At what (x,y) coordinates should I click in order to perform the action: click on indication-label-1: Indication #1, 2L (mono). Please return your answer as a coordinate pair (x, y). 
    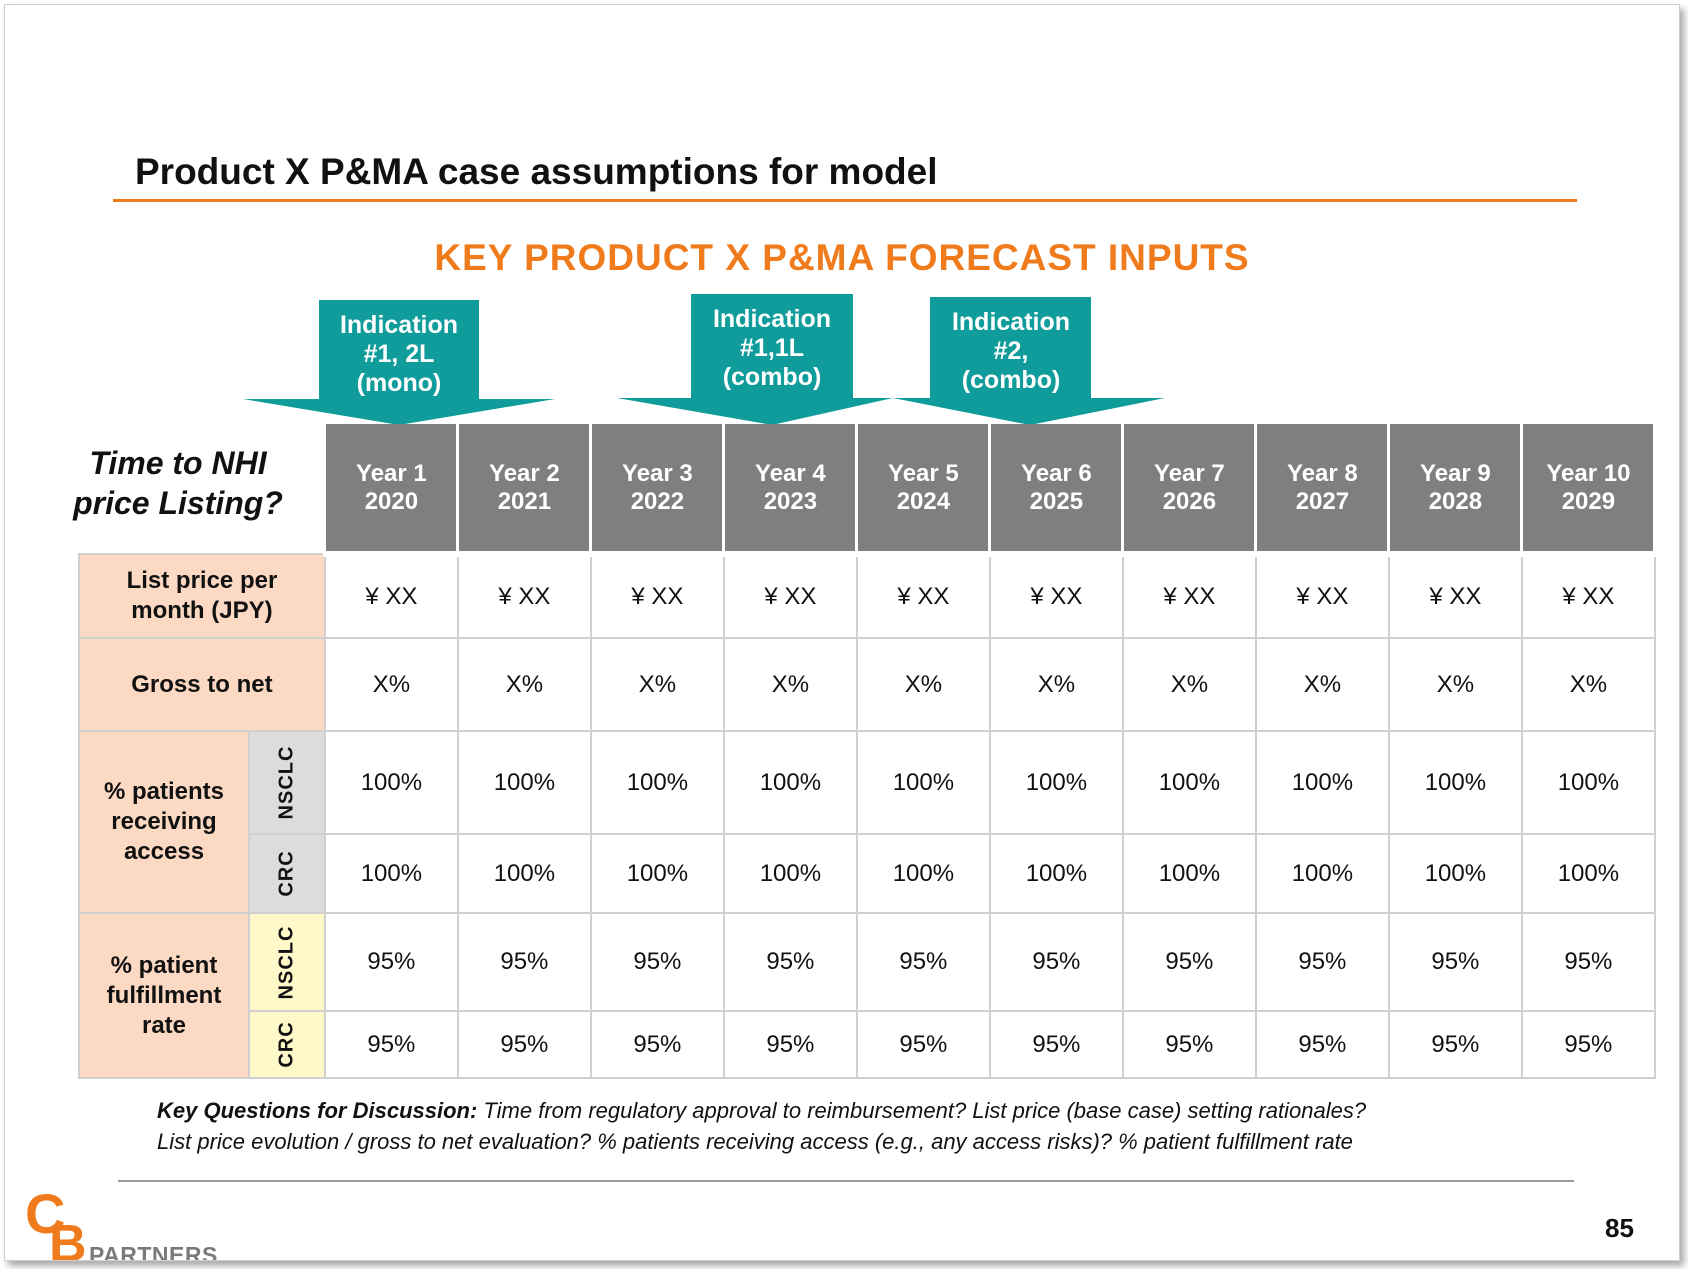
    Looking at the image, I should click on (399, 354).